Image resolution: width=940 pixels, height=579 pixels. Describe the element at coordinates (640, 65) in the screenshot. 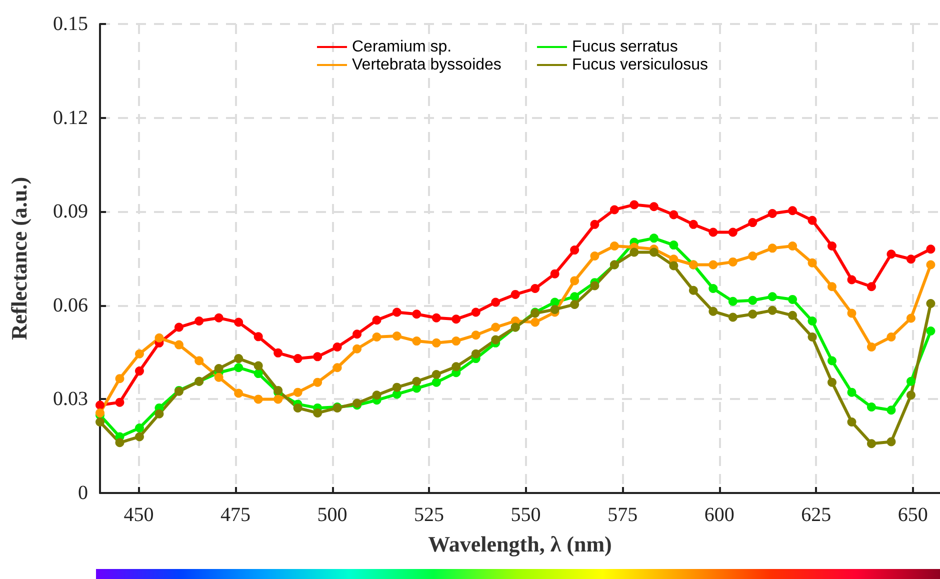

I see `legend-label: Fucus versiculosus` at that location.